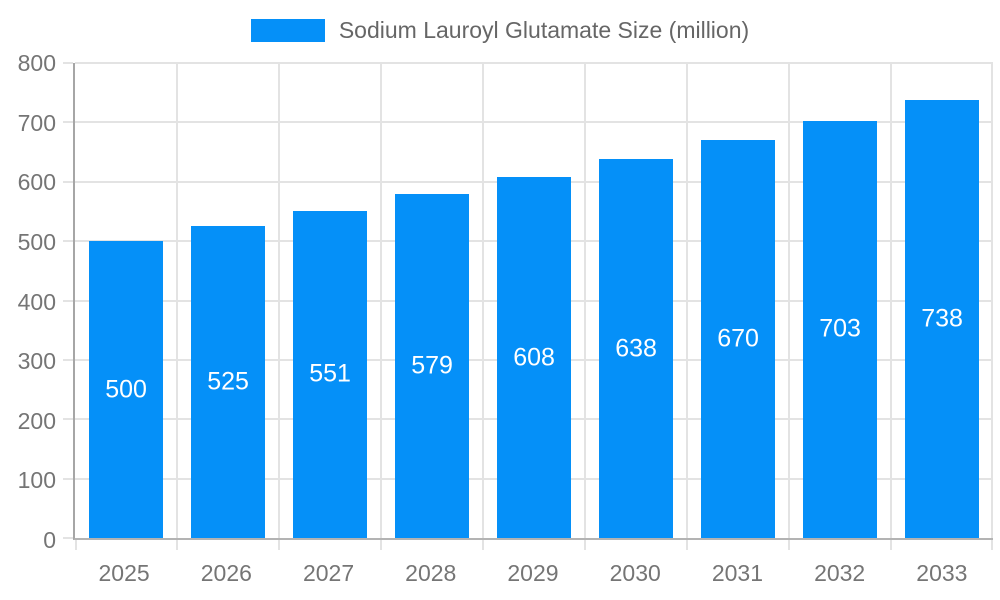  I want to click on bar-value-label: 703, so click(840, 328).